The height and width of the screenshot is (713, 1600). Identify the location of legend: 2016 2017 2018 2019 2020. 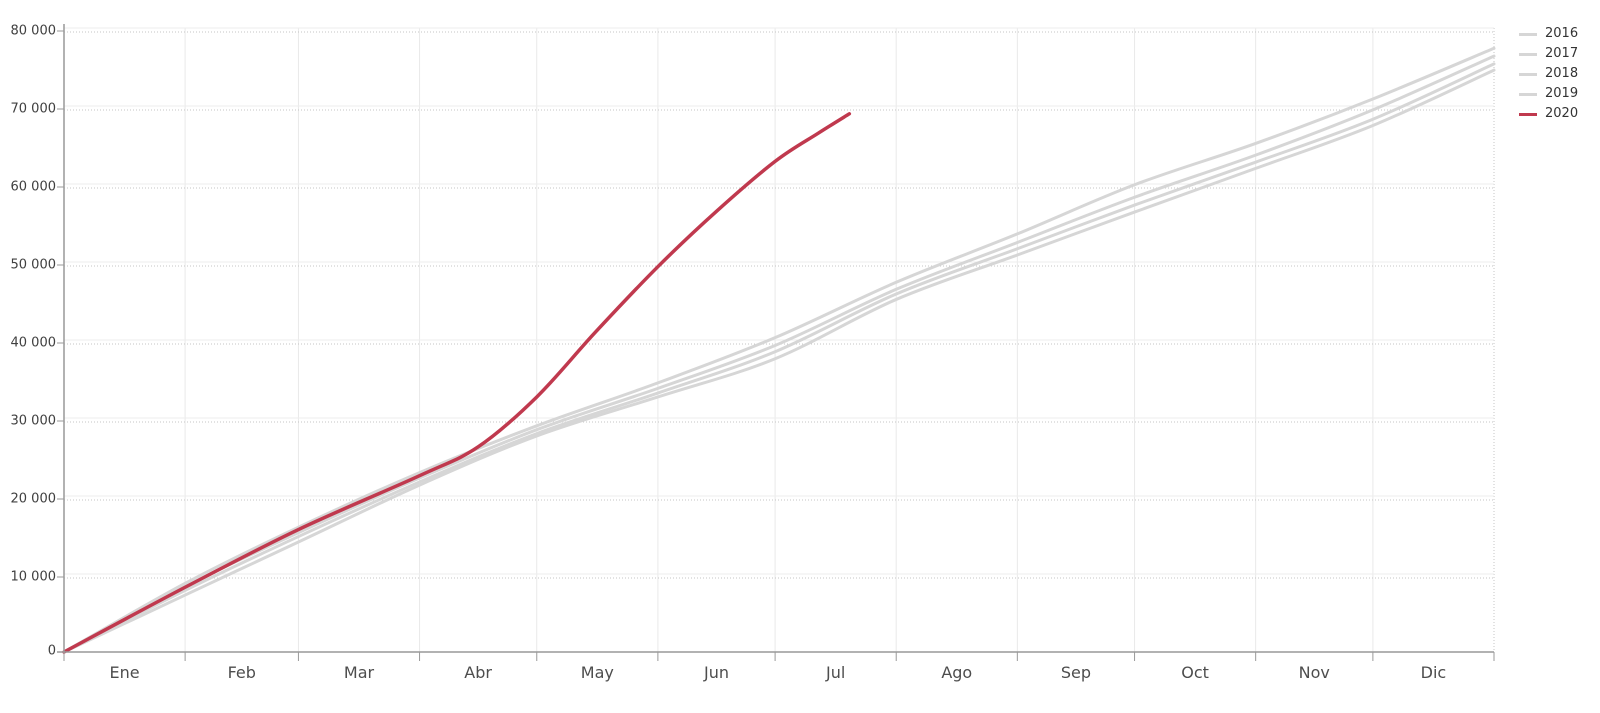
(1548, 74).